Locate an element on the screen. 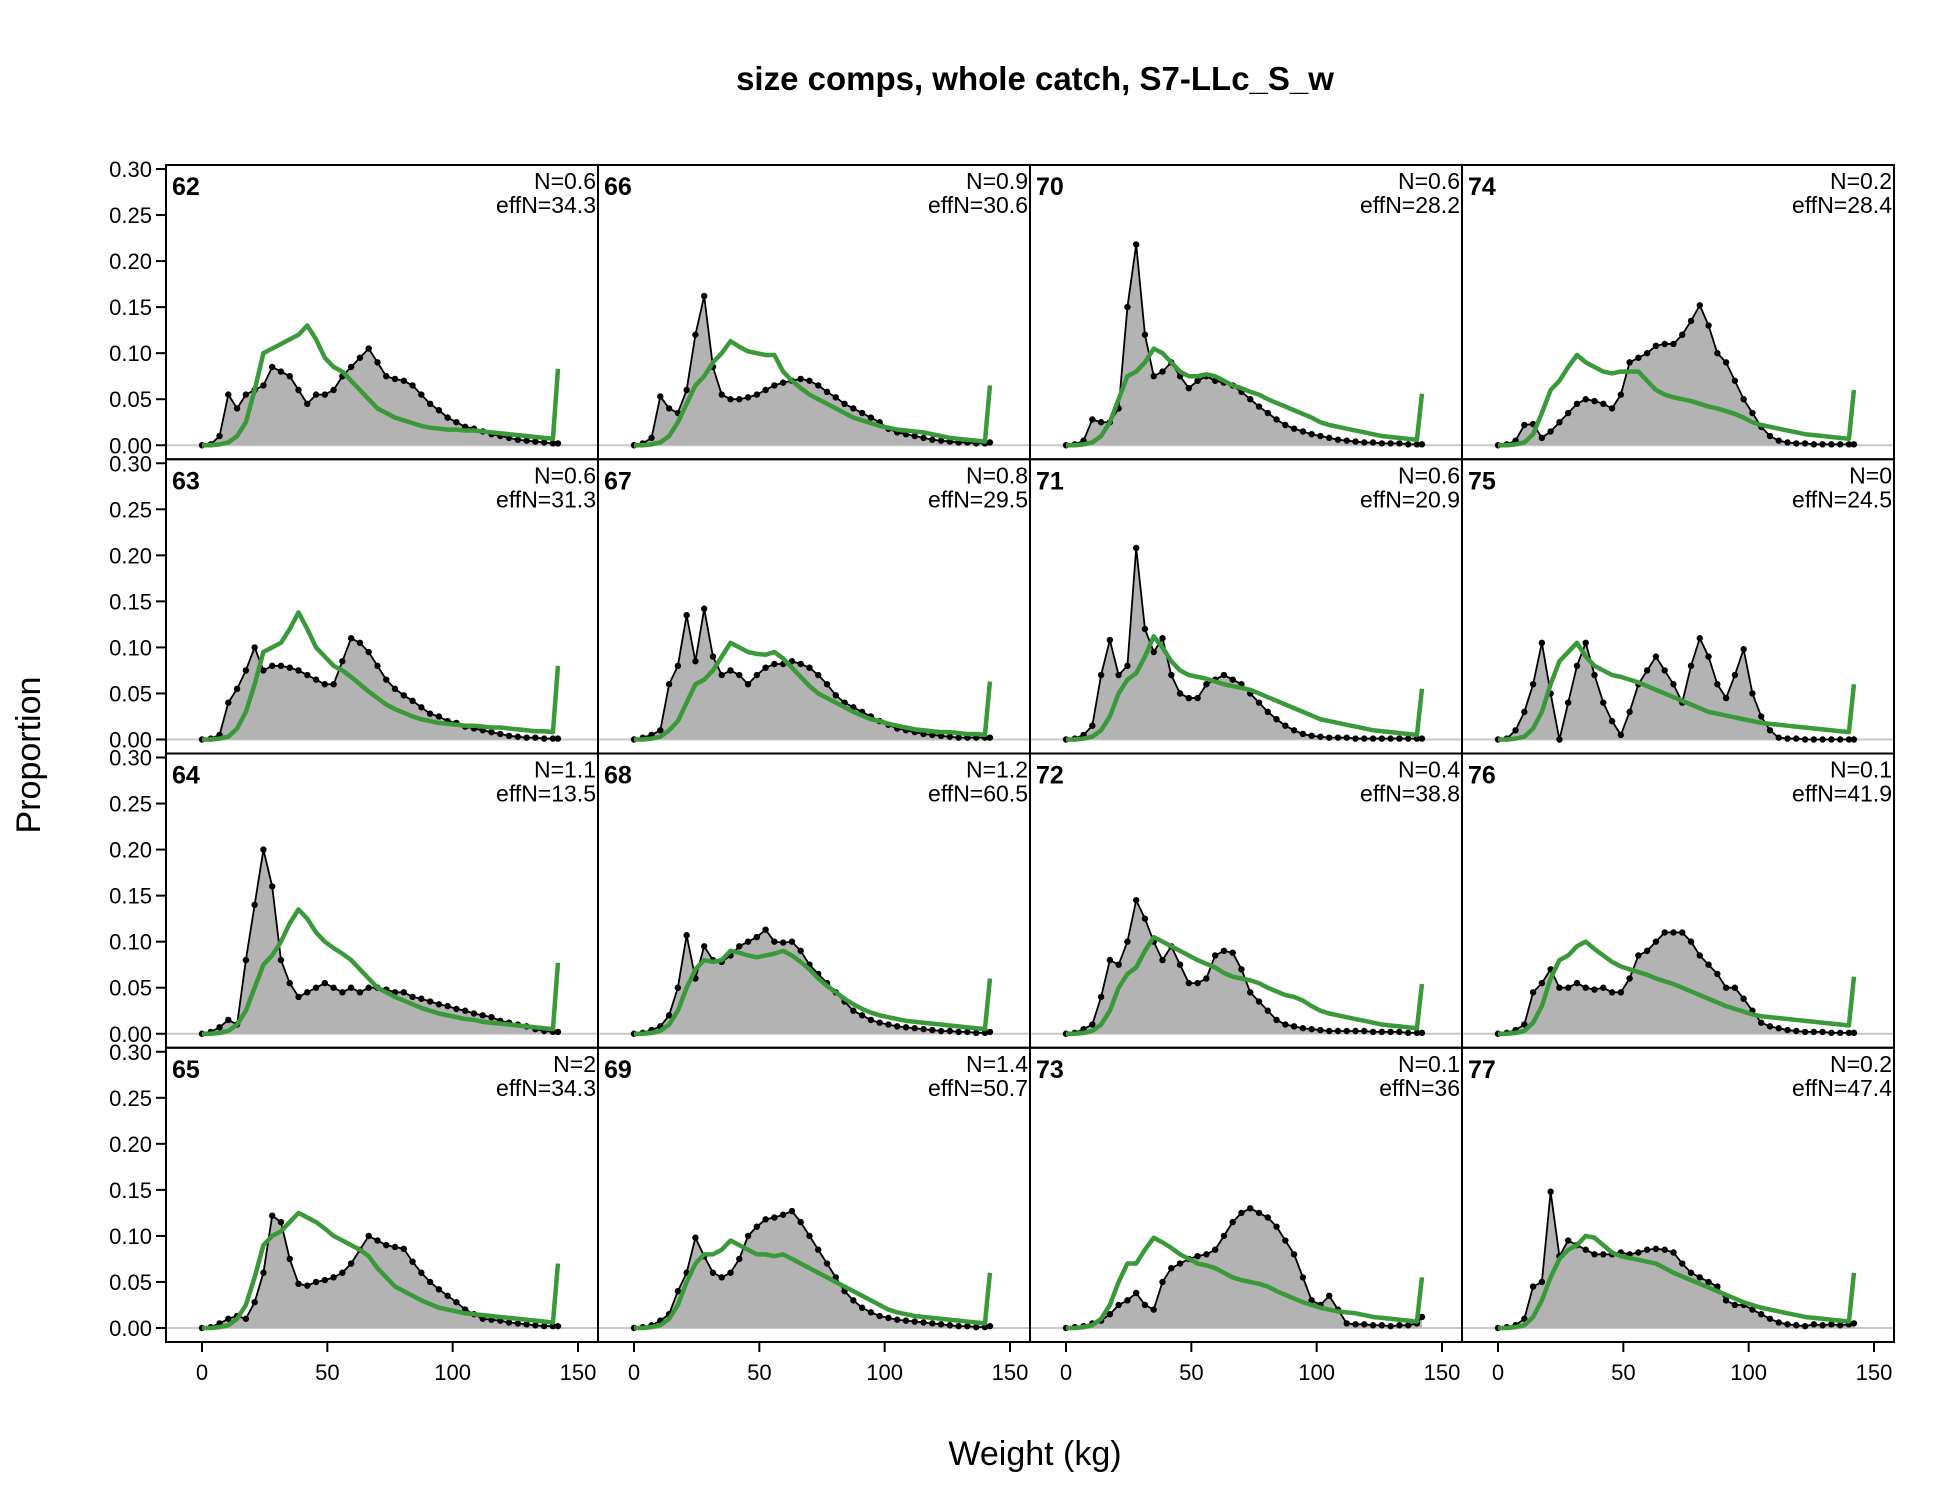 The width and height of the screenshot is (1950, 1500). panel-label: 72 is located at coordinates (1050, 776).